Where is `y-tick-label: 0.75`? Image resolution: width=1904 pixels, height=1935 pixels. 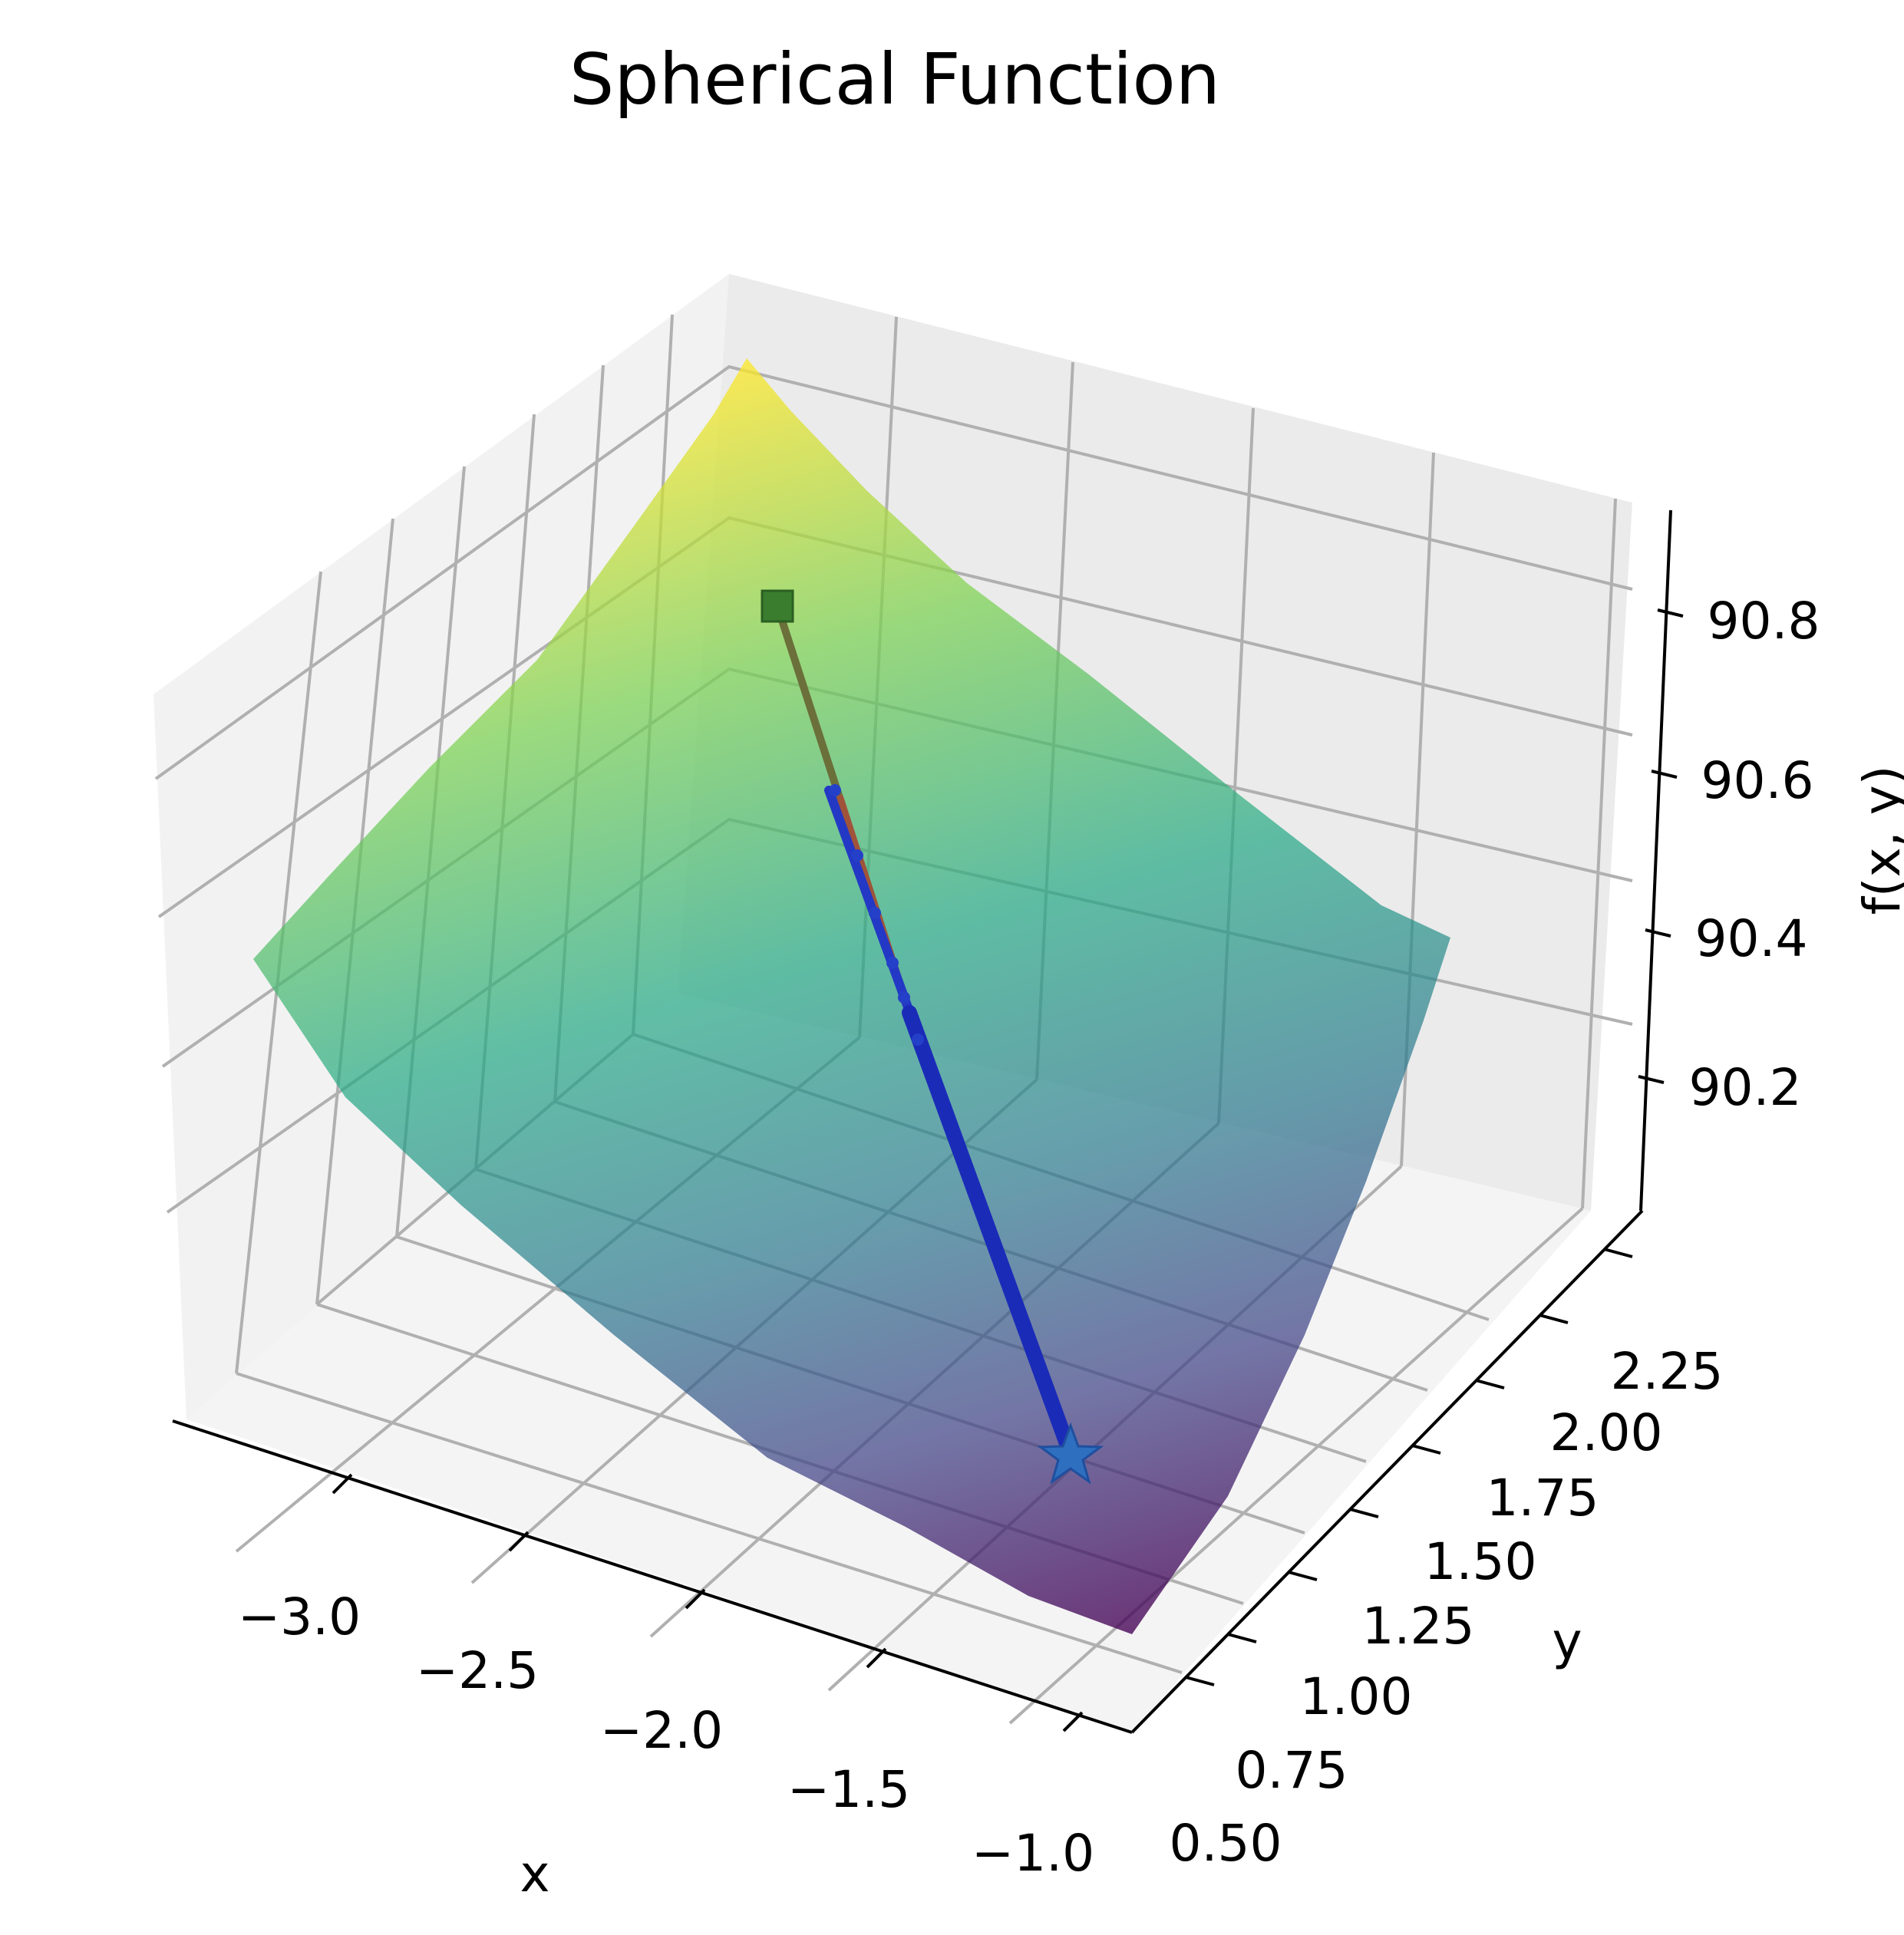 y-tick-label: 0.75 is located at coordinates (1292, 1771).